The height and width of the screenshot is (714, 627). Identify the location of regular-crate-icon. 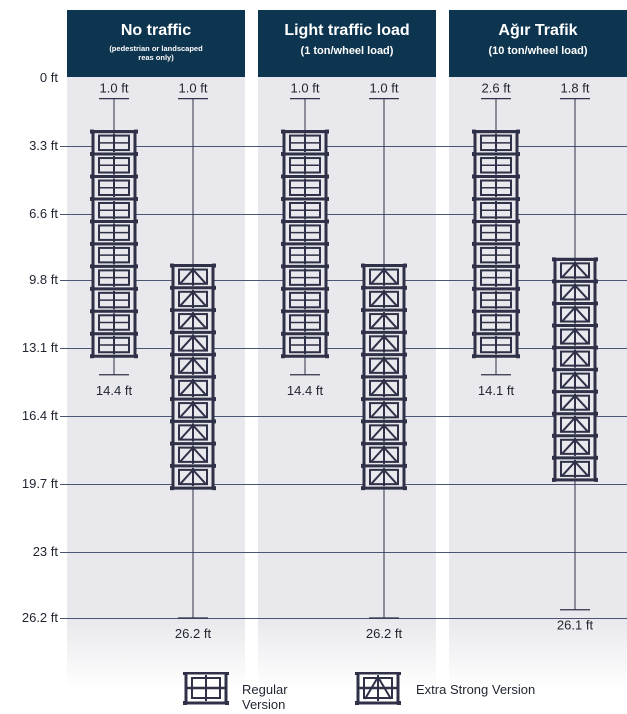
(206, 688).